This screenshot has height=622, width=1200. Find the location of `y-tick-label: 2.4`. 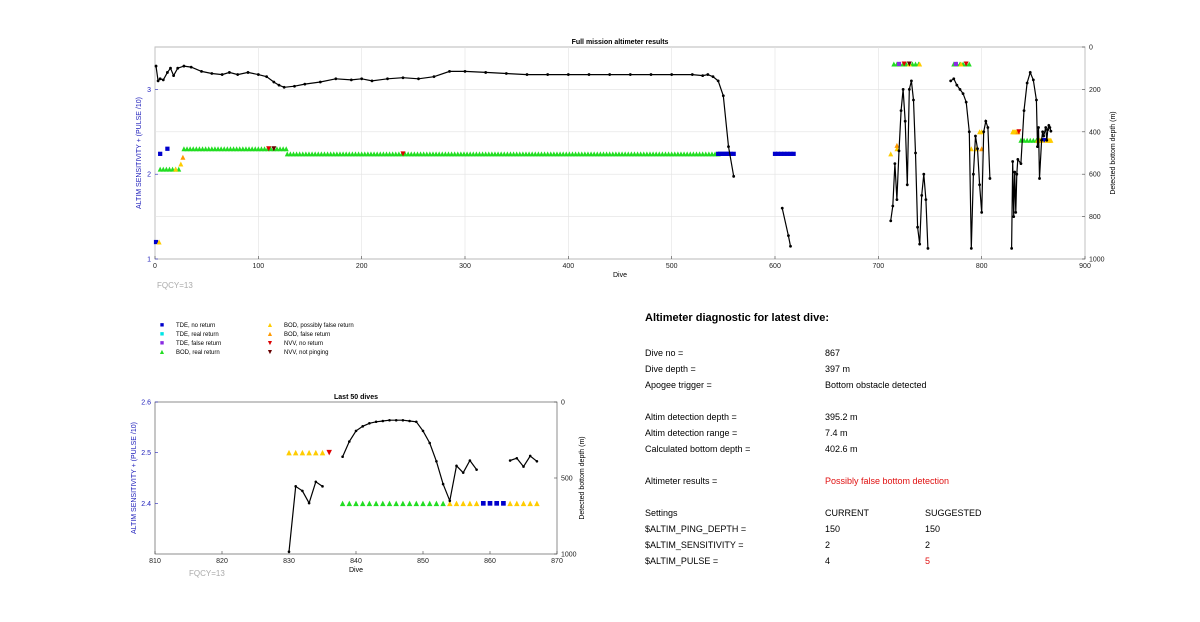

y-tick-label: 2.4 is located at coordinates (146, 504).